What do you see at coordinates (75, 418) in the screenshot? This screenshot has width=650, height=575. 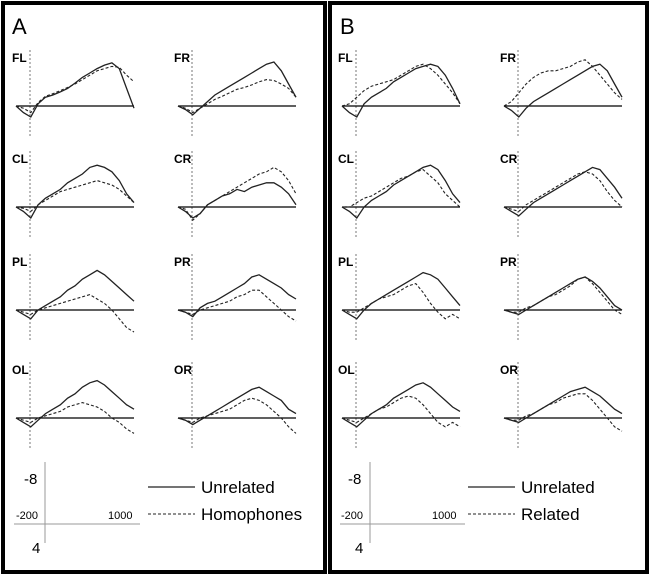 I see `trace-a-ol-dashed` at bounding box center [75, 418].